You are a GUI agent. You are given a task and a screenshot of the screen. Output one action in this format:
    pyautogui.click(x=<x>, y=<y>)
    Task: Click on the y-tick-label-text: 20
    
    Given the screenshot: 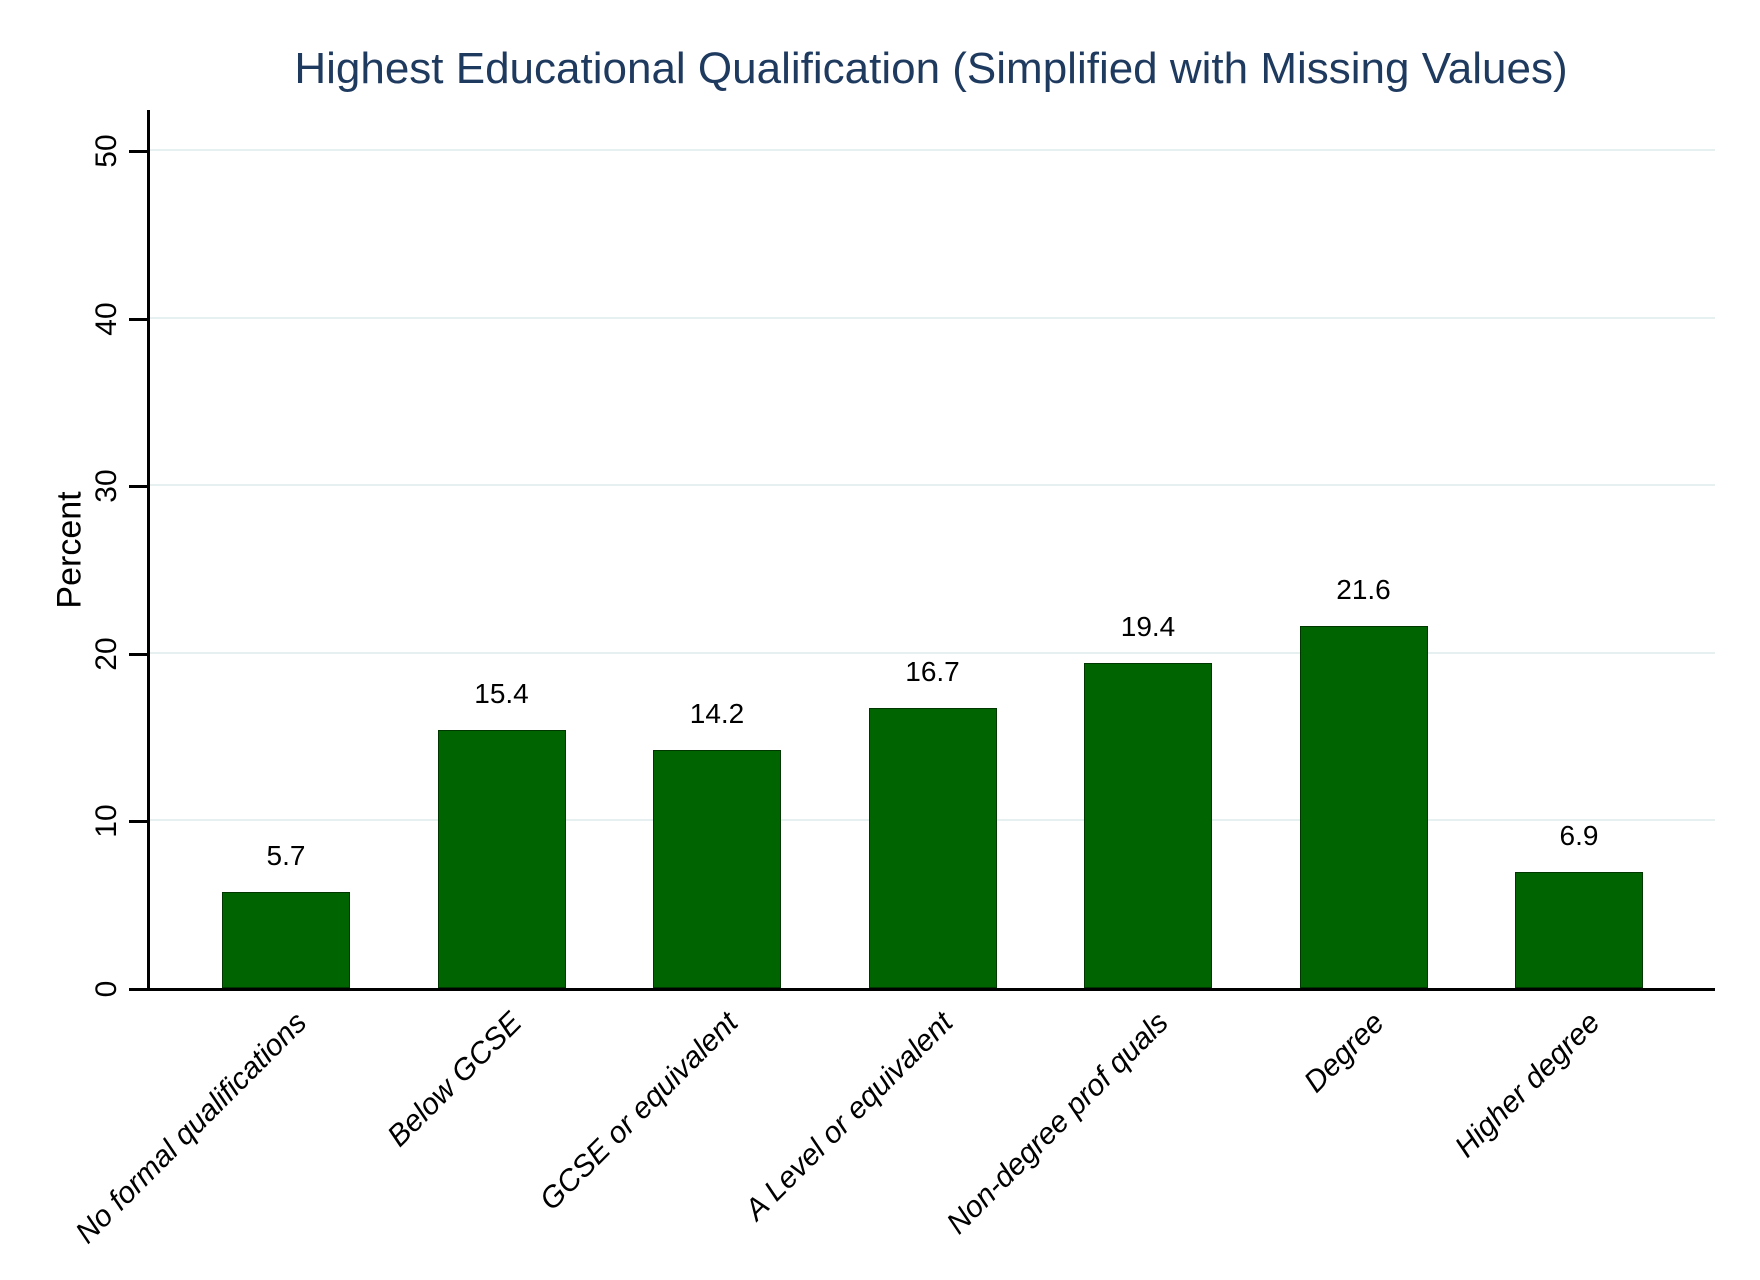 What is the action you would take?
    pyautogui.click(x=106, y=654)
    